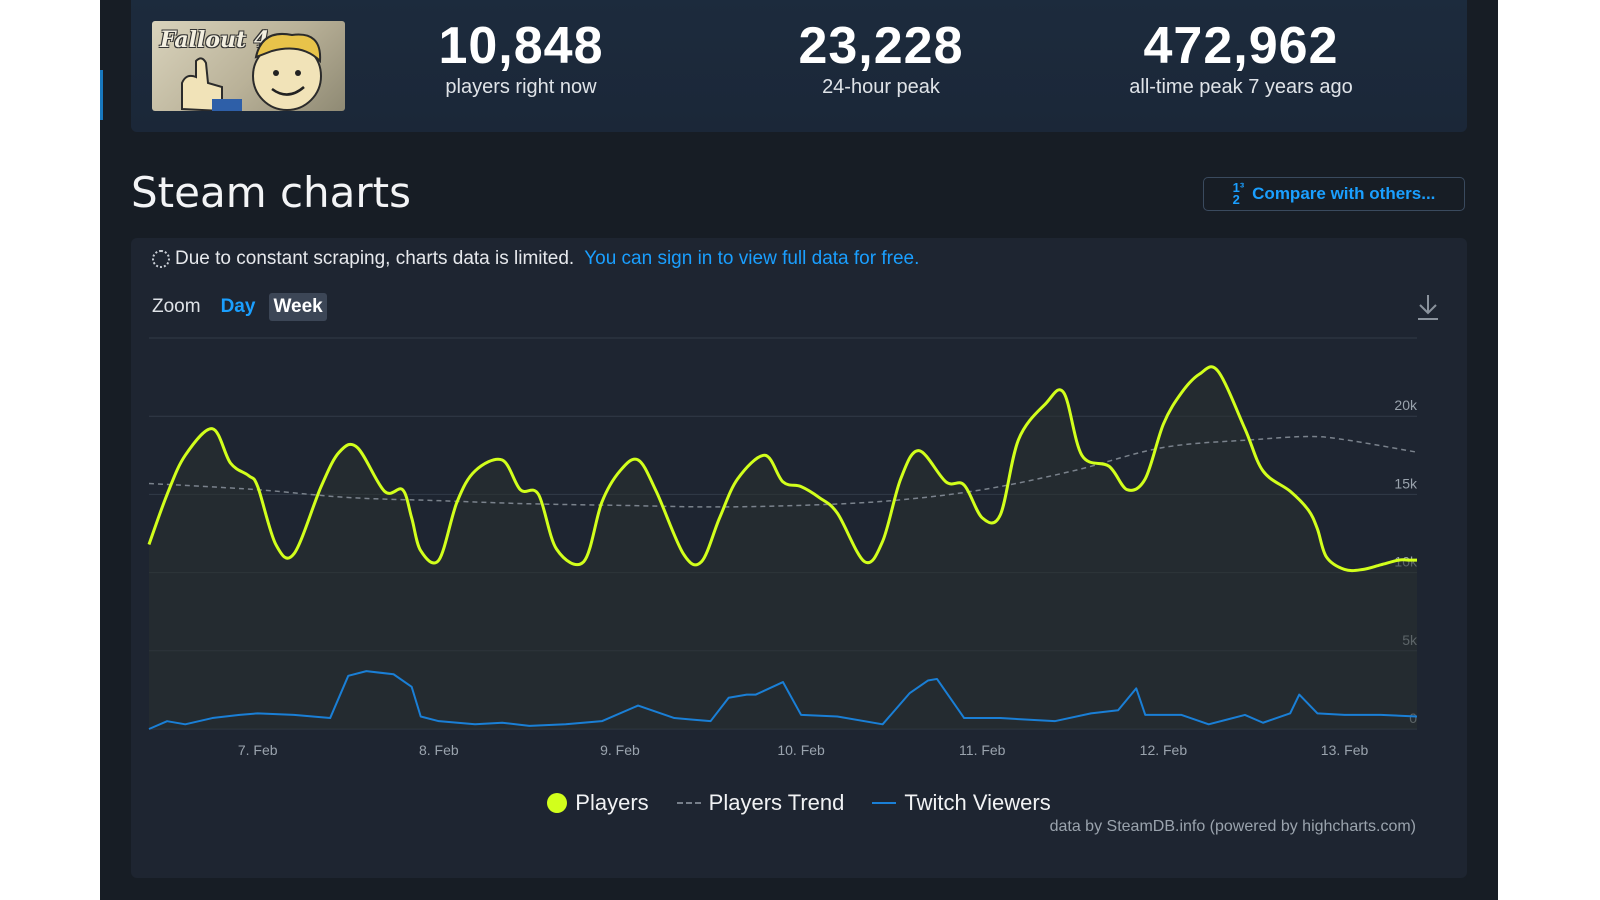 This screenshot has width=1600, height=900. What do you see at coordinates (884, 803) in the screenshot?
I see `line-icon` at bounding box center [884, 803].